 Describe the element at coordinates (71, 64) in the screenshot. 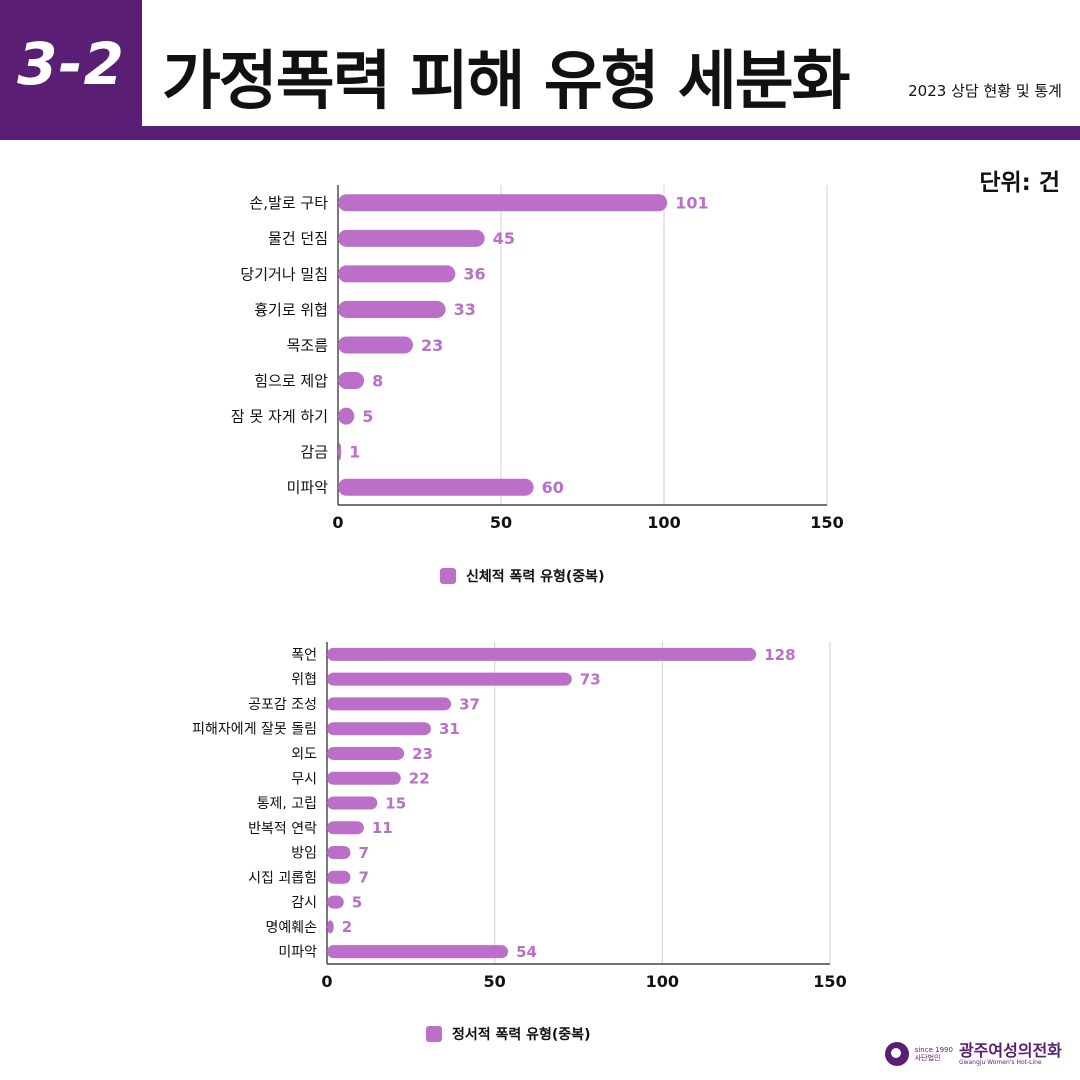

I see `section-number: 3-2` at that location.